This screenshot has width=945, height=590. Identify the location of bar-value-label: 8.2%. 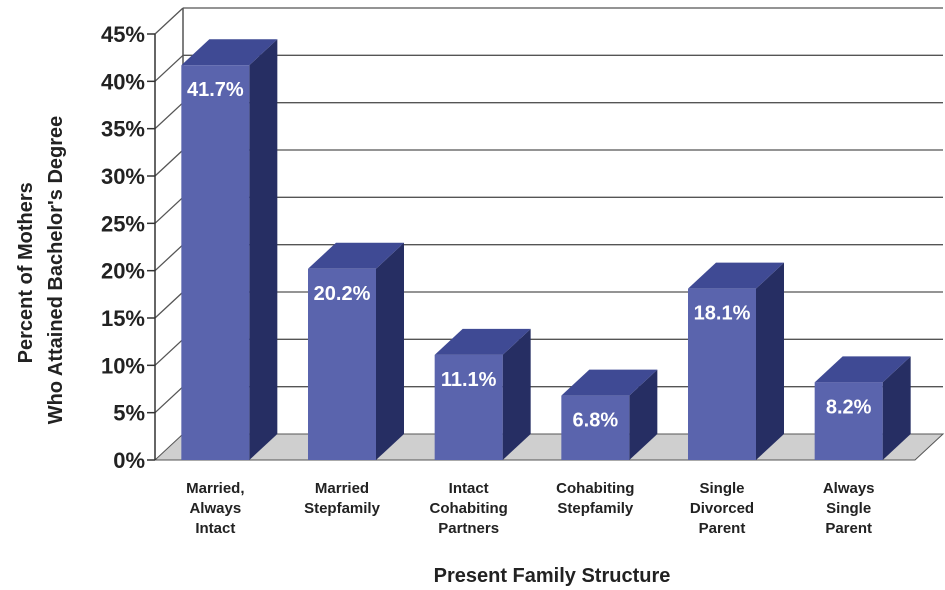
(849, 407).